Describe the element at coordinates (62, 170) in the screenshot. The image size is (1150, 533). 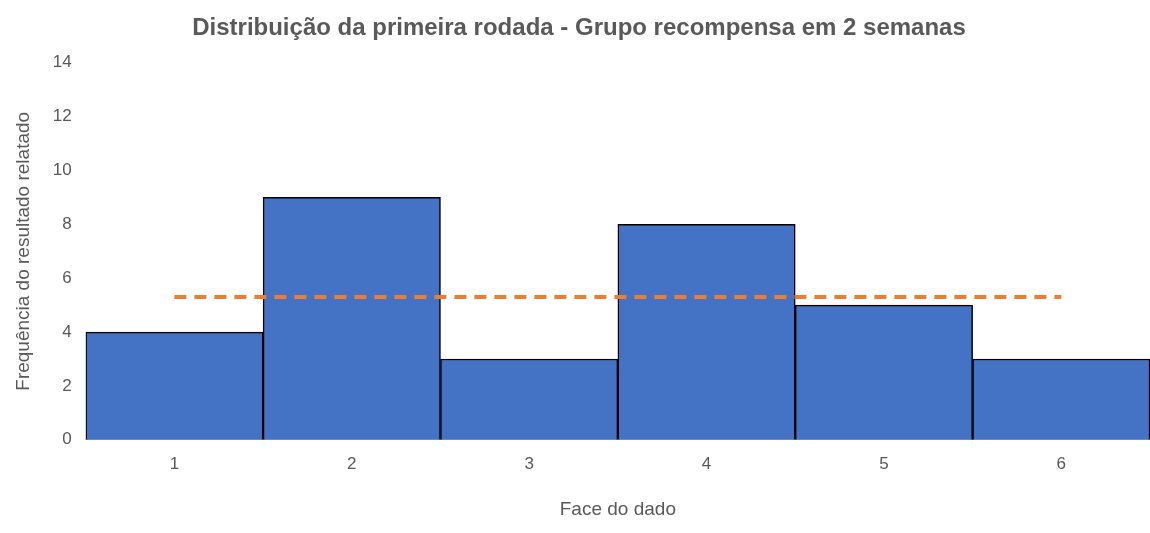
I see `y-tick-label: 10` at that location.